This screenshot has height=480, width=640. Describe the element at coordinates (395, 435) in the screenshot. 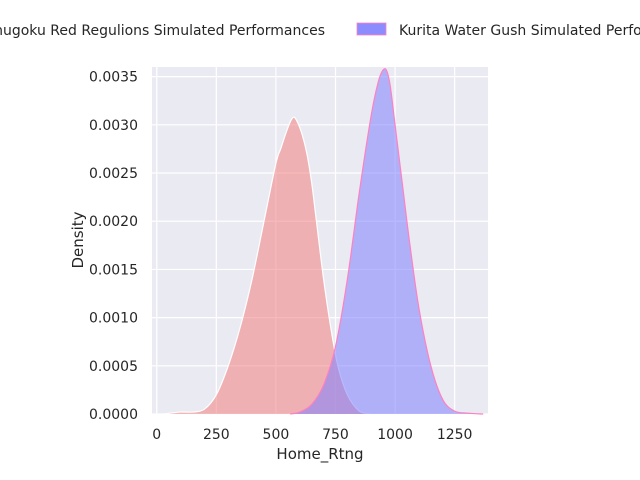

I see `x-tick-label: 1000` at that location.